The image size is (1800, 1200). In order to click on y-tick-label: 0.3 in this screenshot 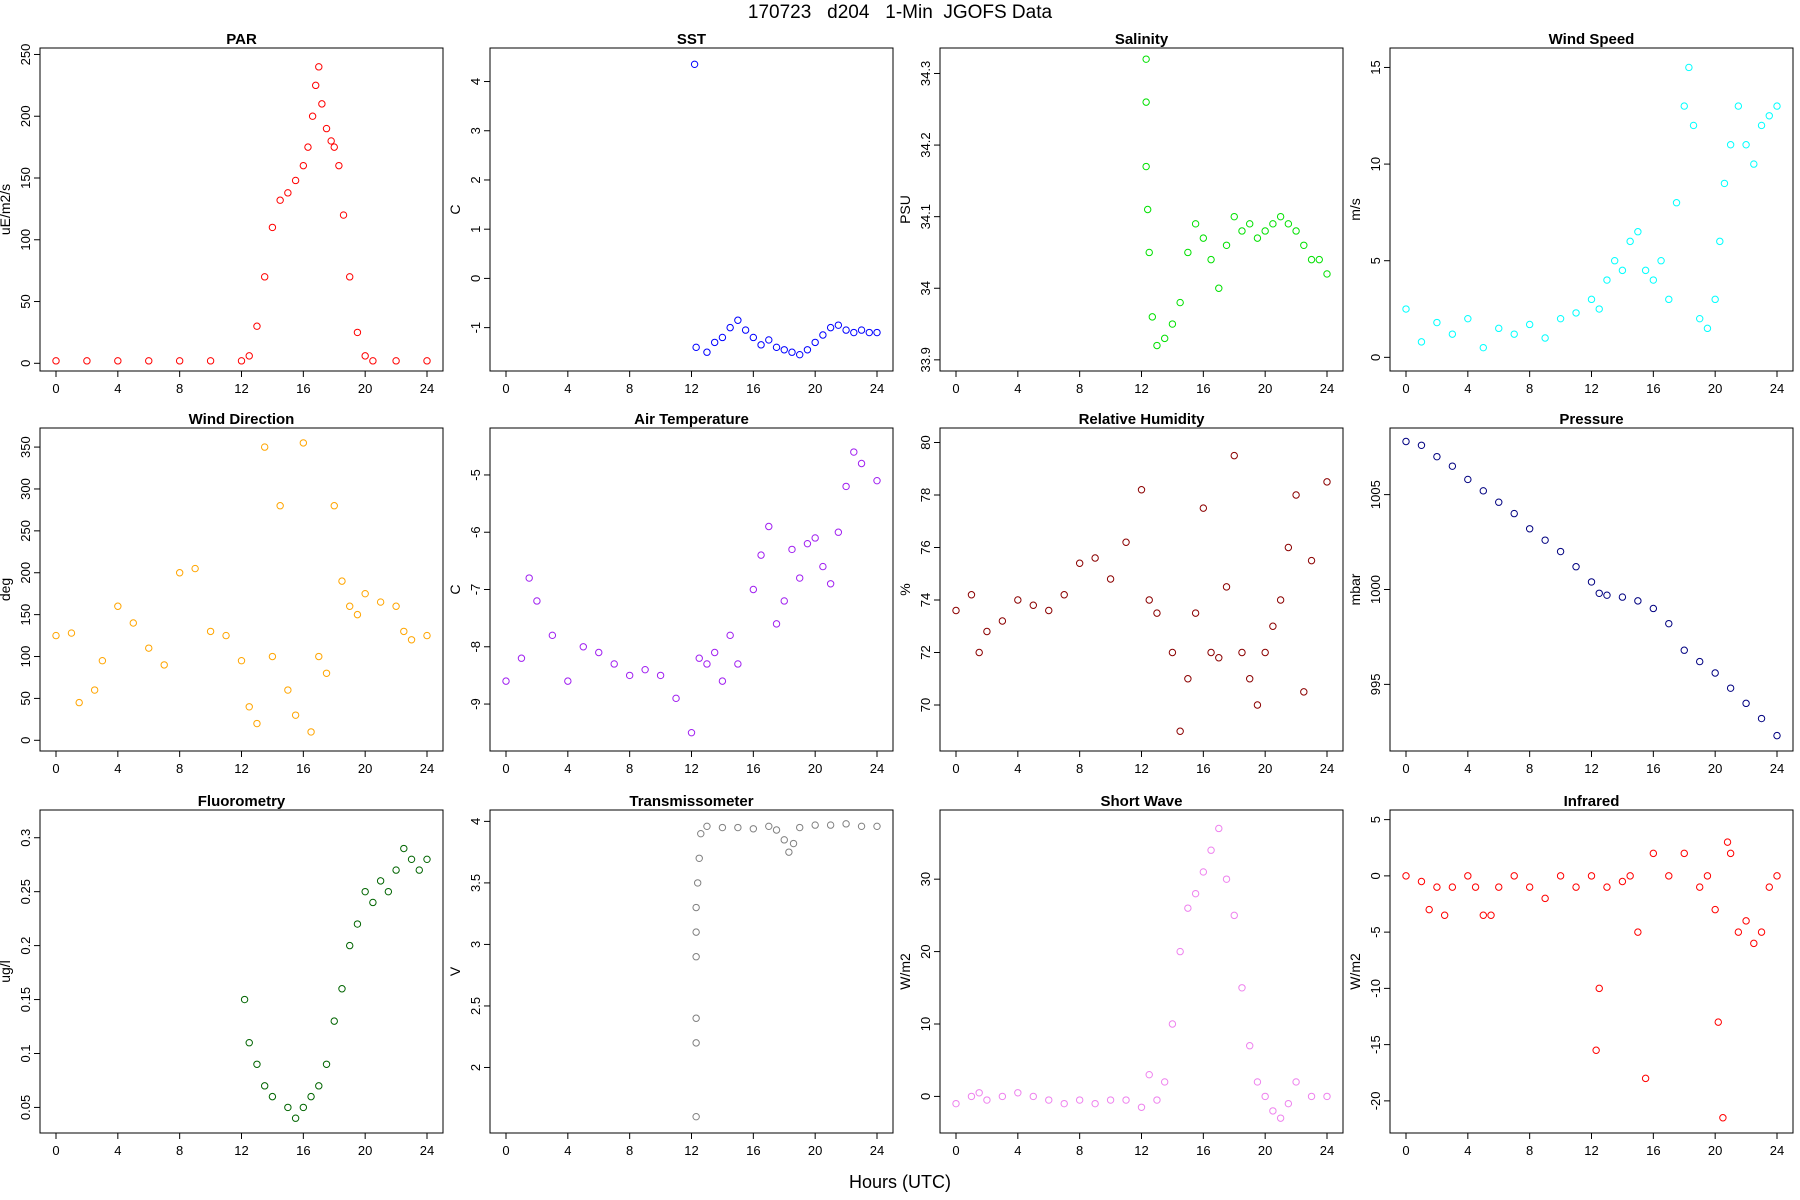, I will do `click(25, 838)`.